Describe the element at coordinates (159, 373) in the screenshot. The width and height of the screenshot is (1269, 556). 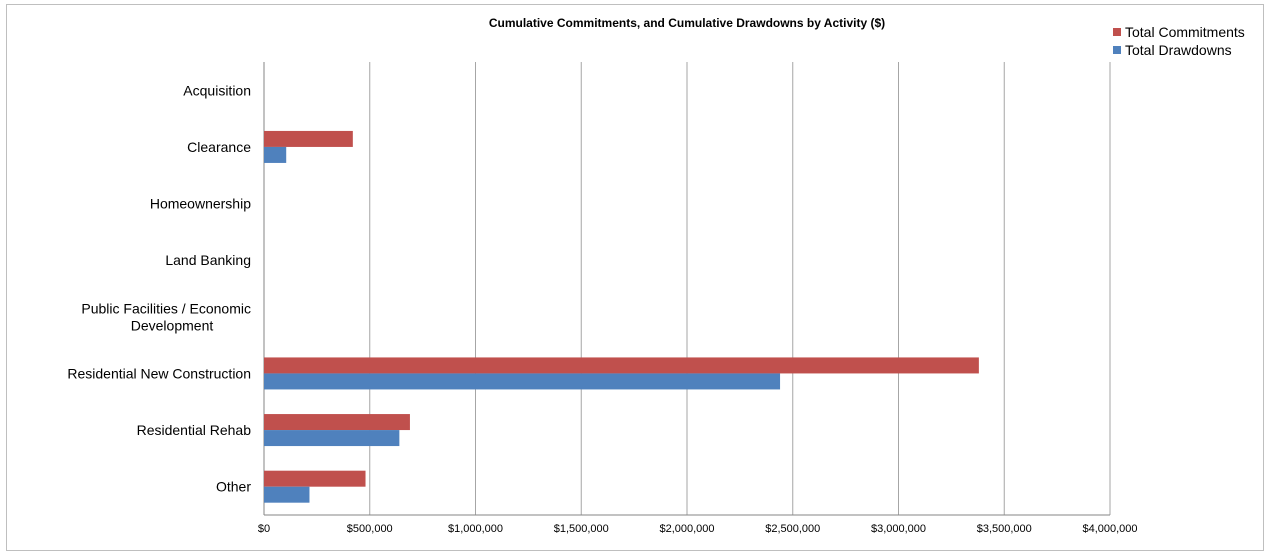
I see `category-label: Residential New Construction` at that location.